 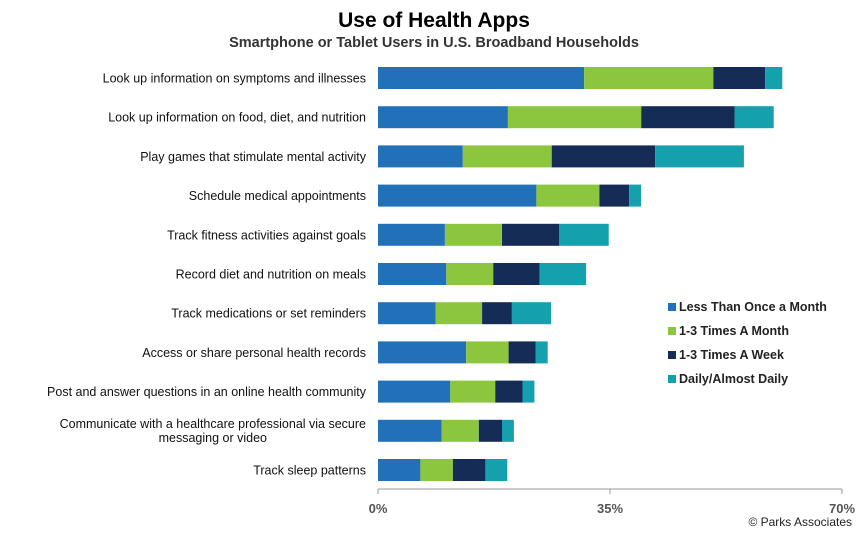 I want to click on chart-title: Use of Health Apps, so click(x=434, y=20).